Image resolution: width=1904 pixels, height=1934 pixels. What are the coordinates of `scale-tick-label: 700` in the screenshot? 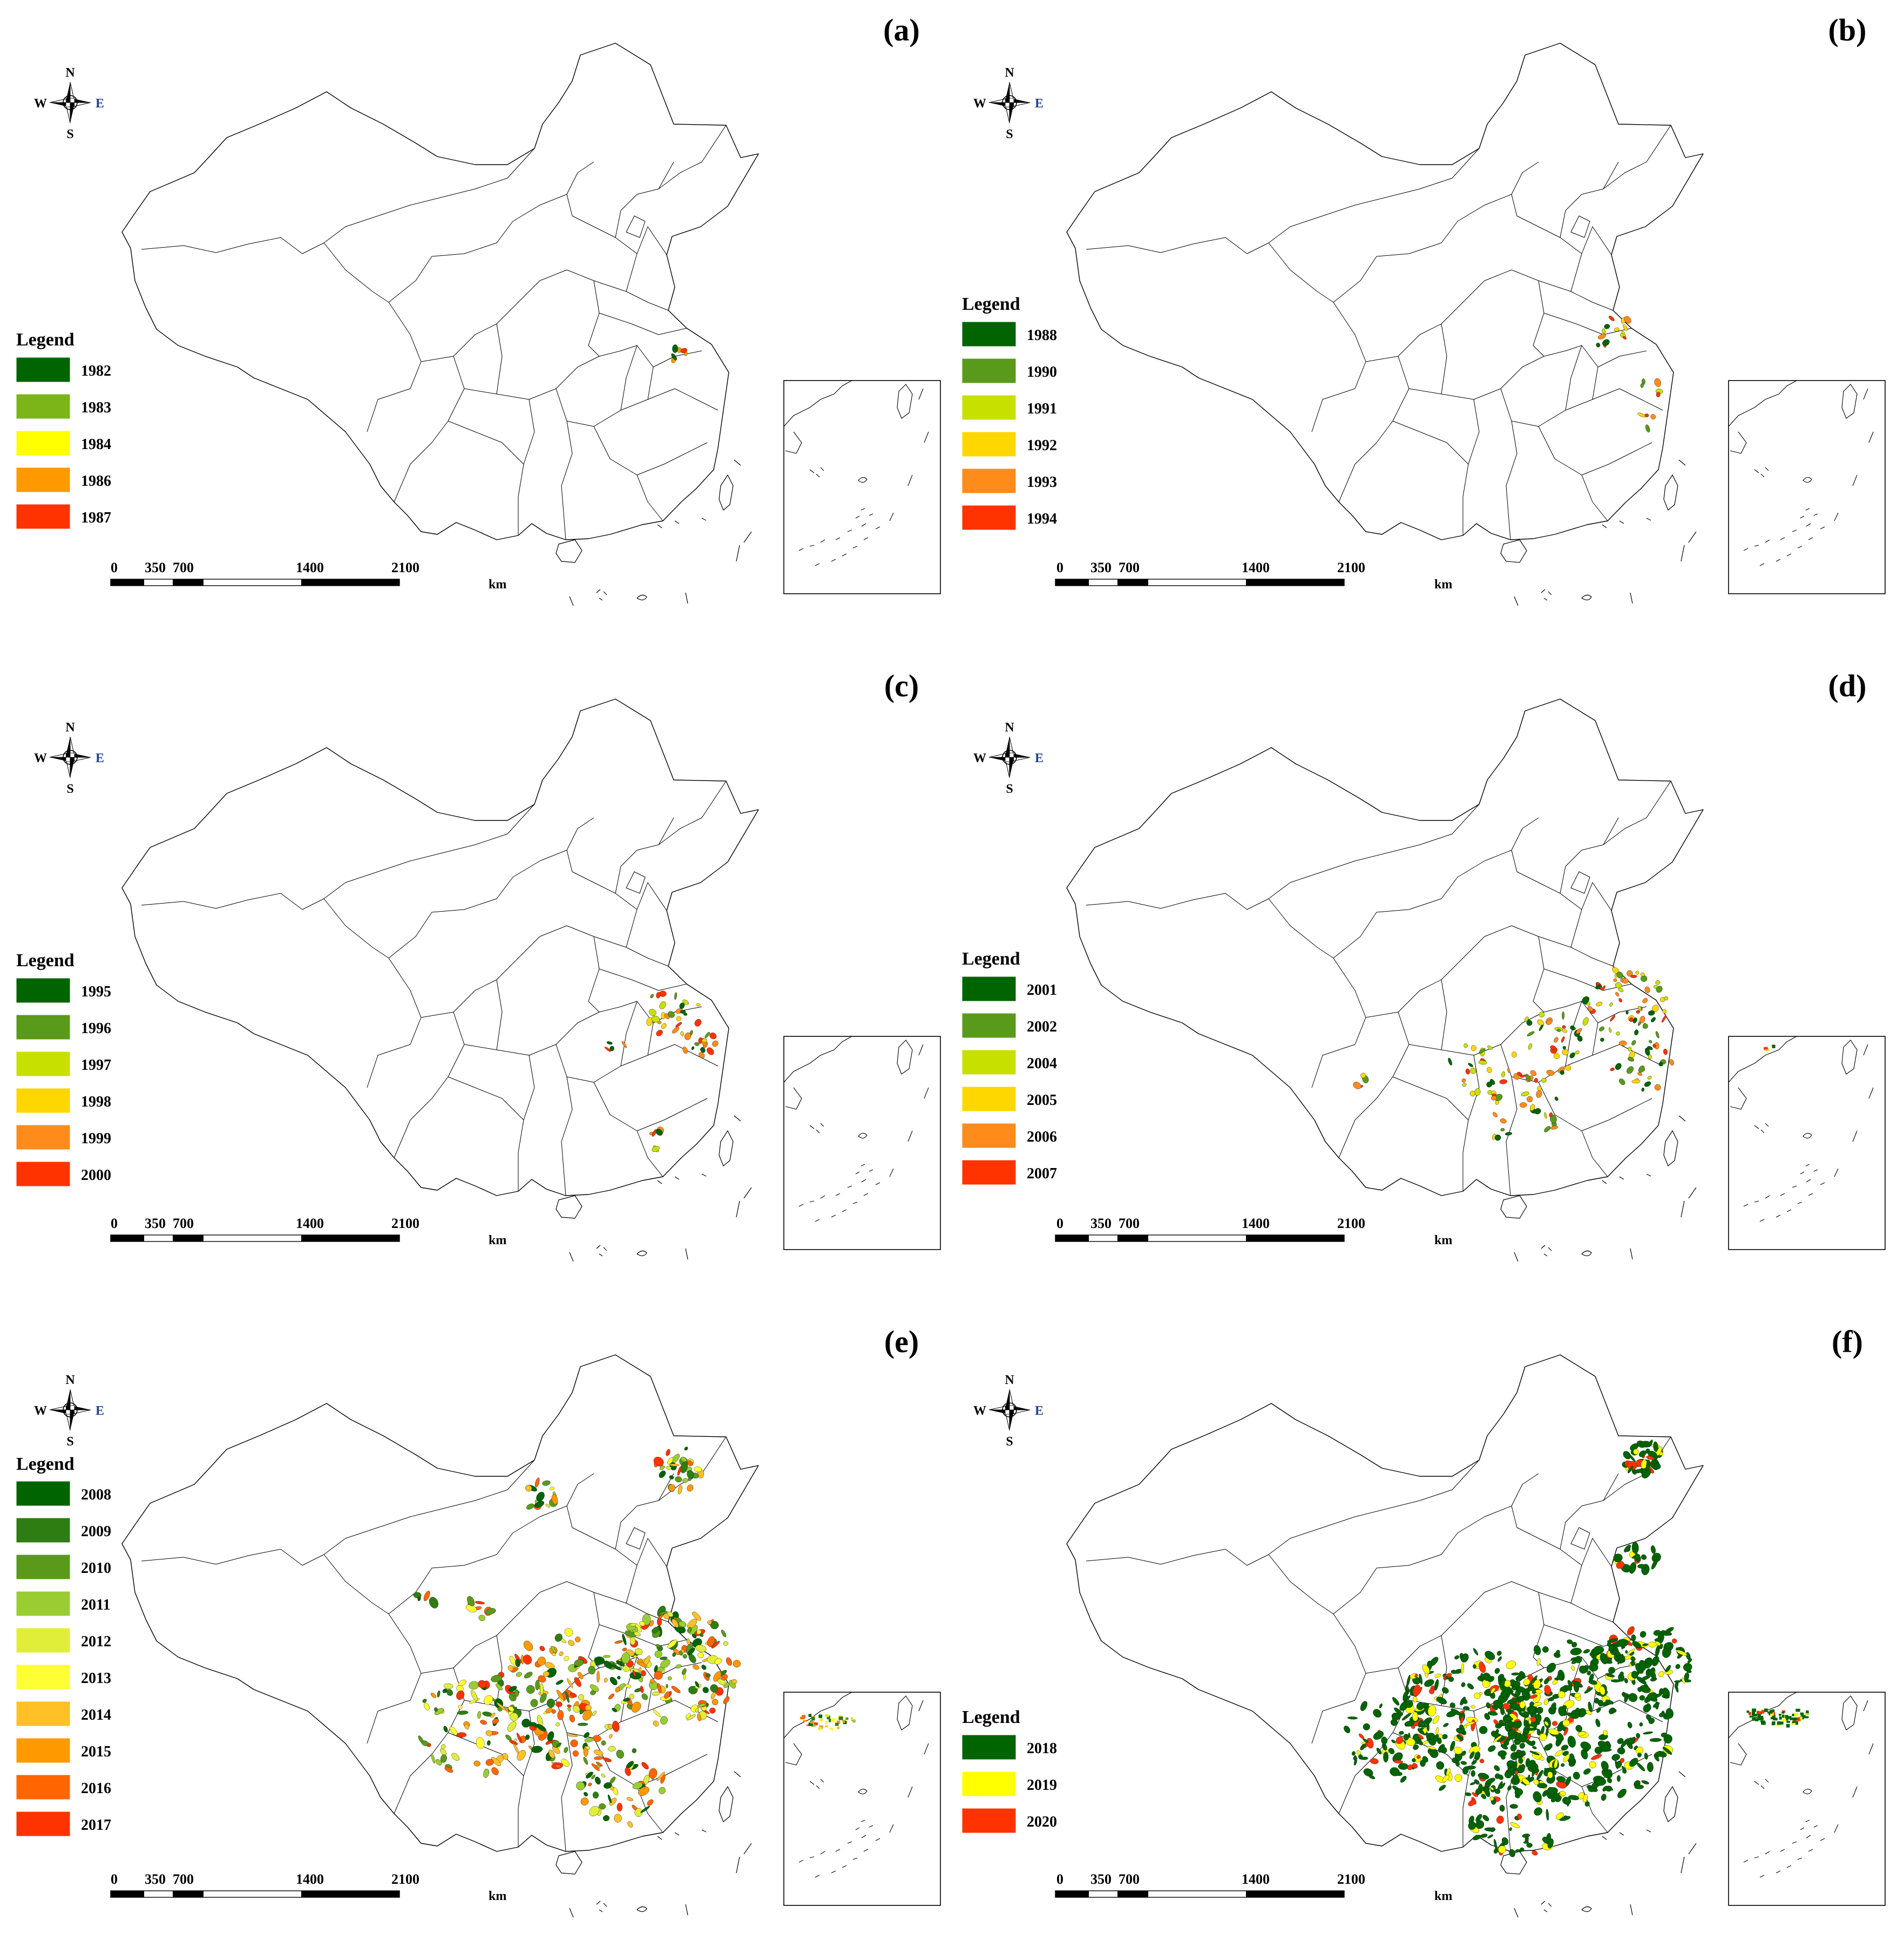 It's located at (1129, 1223).